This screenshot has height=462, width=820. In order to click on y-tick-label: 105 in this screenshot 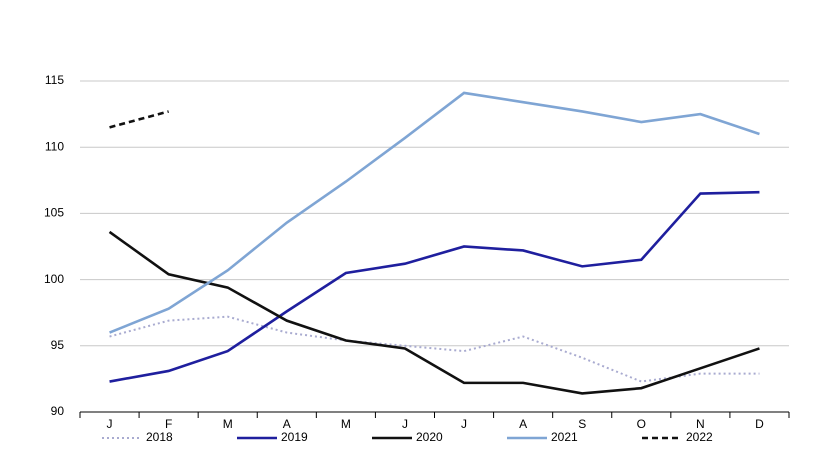, I will do `click(54, 213)`.